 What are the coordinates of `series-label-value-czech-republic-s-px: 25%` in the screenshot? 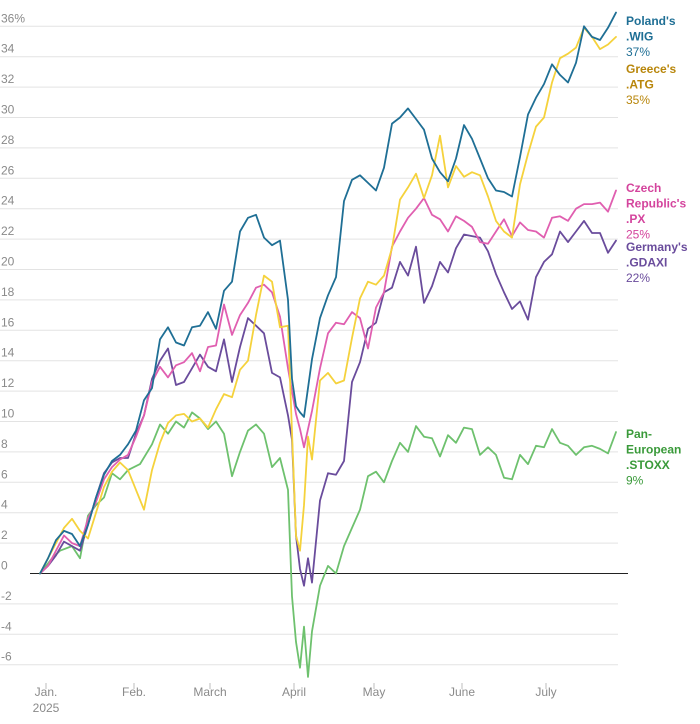 It's located at (638, 235).